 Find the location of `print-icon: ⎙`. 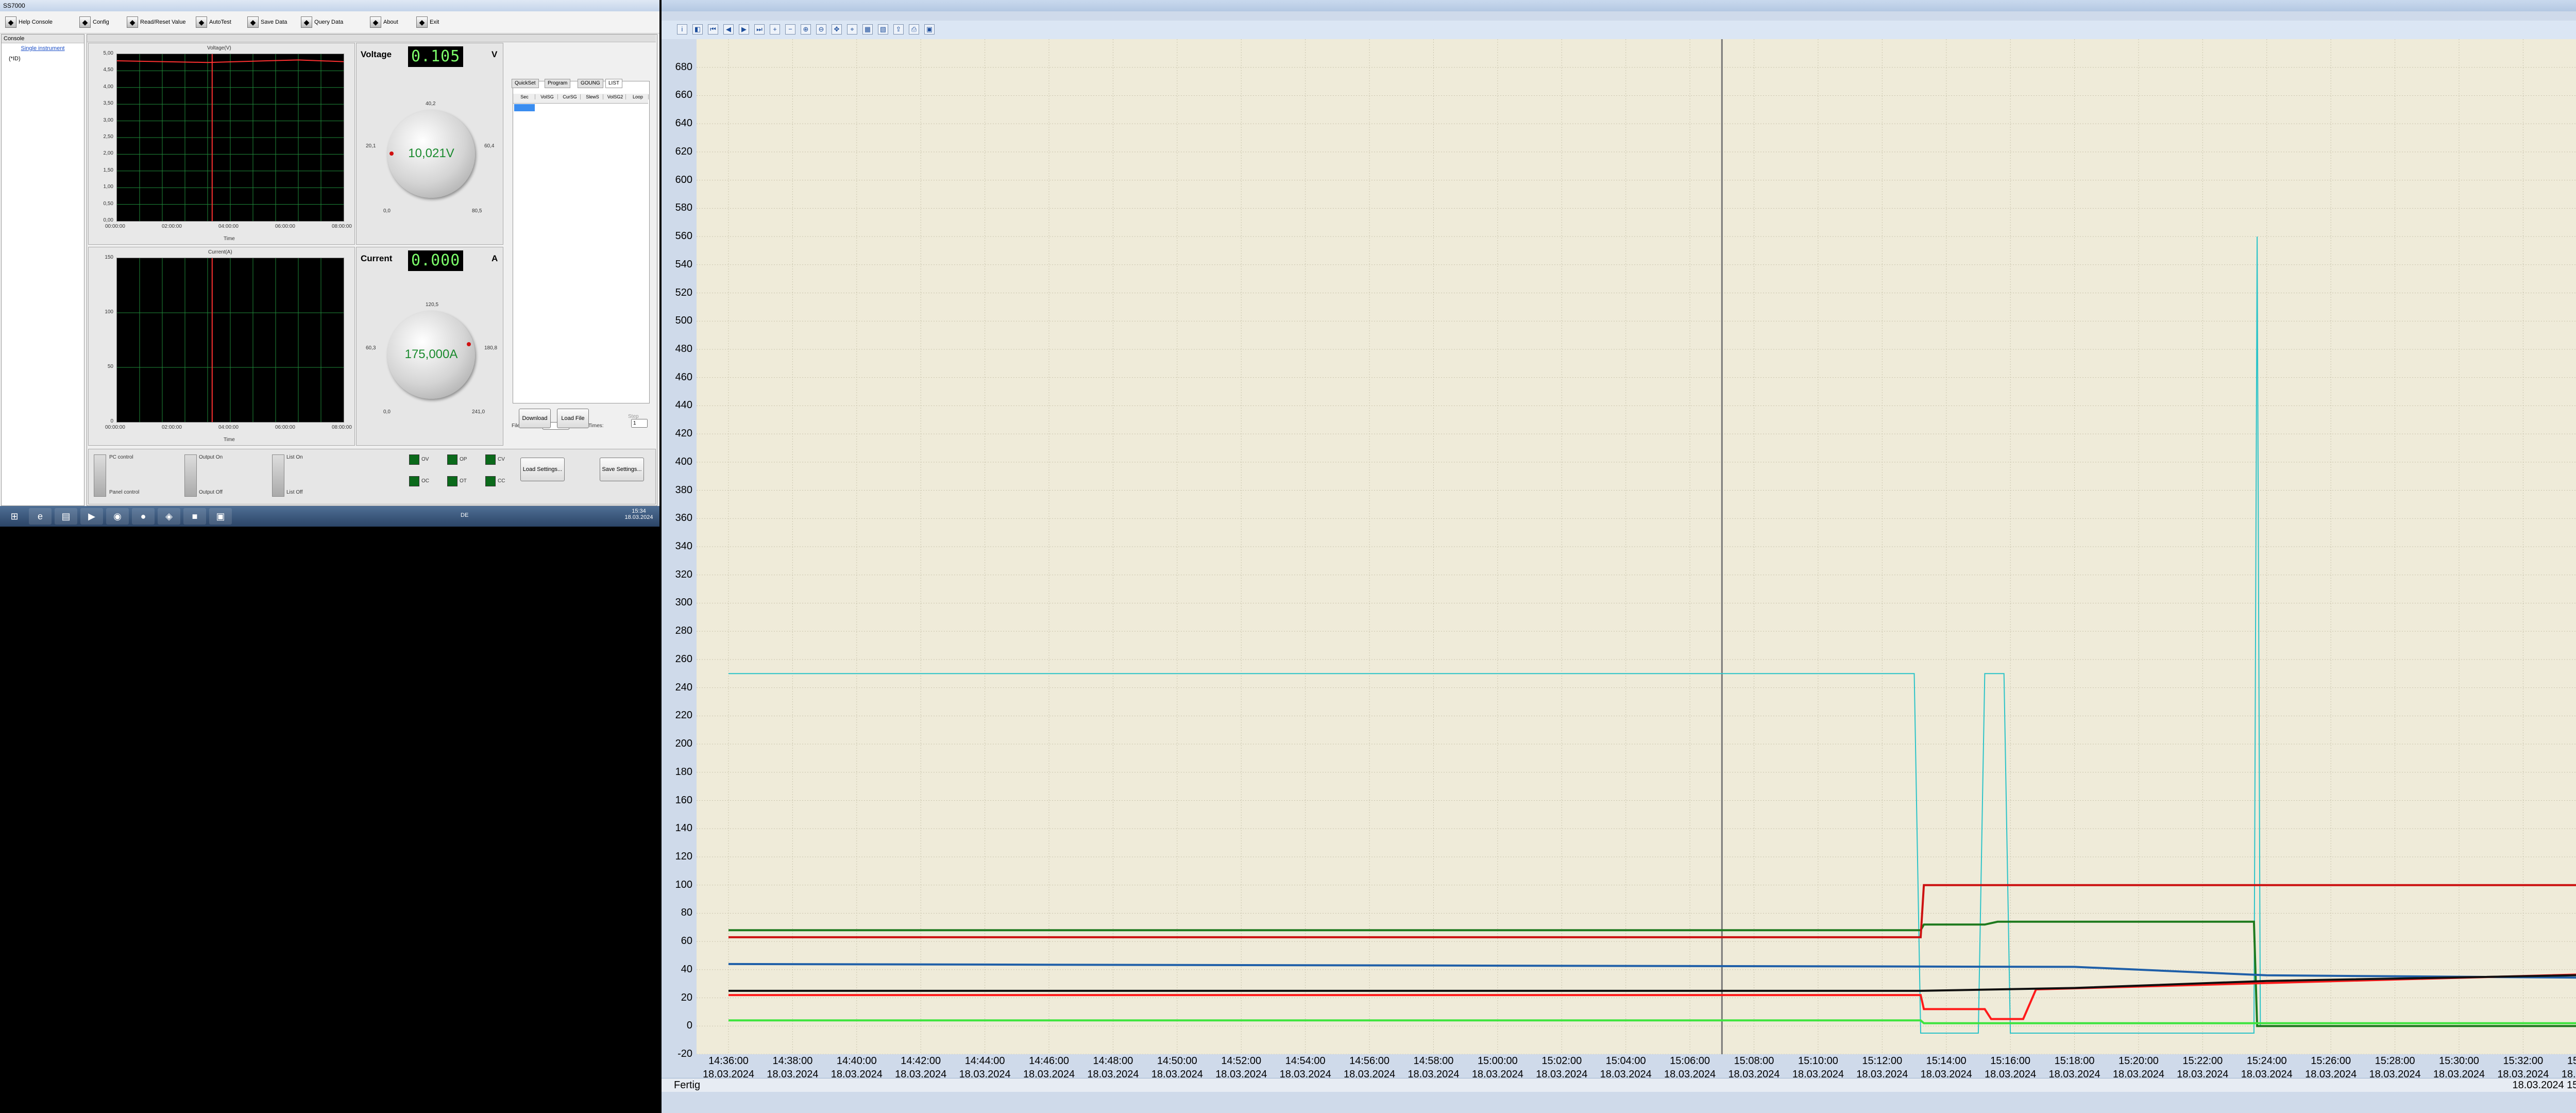

print-icon: ⎙ is located at coordinates (914, 29).